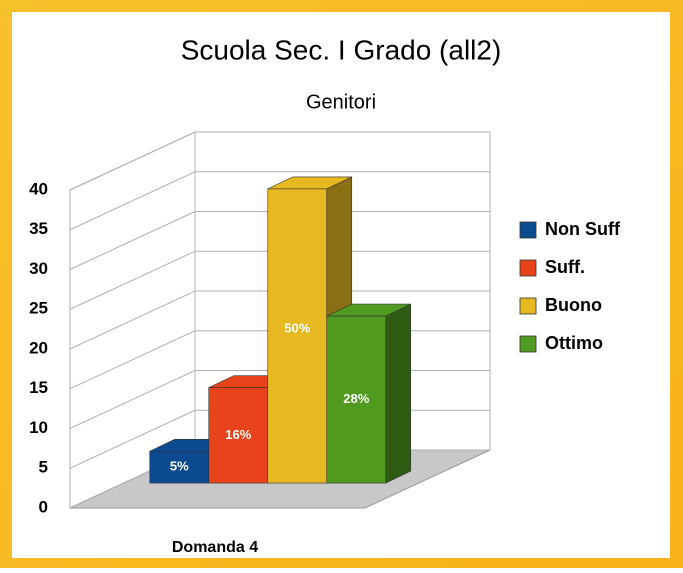 The height and width of the screenshot is (573, 683). Describe the element at coordinates (215, 547) in the screenshot. I see `x-tick-label: Domanda 4` at that location.